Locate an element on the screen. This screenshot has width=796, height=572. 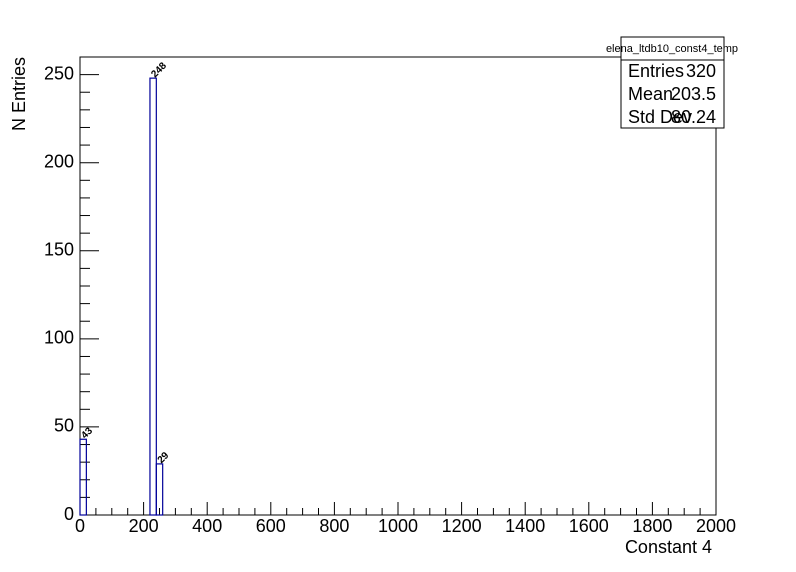
stats-title: elena_ltdb10_const4_temp is located at coordinates (672, 49).